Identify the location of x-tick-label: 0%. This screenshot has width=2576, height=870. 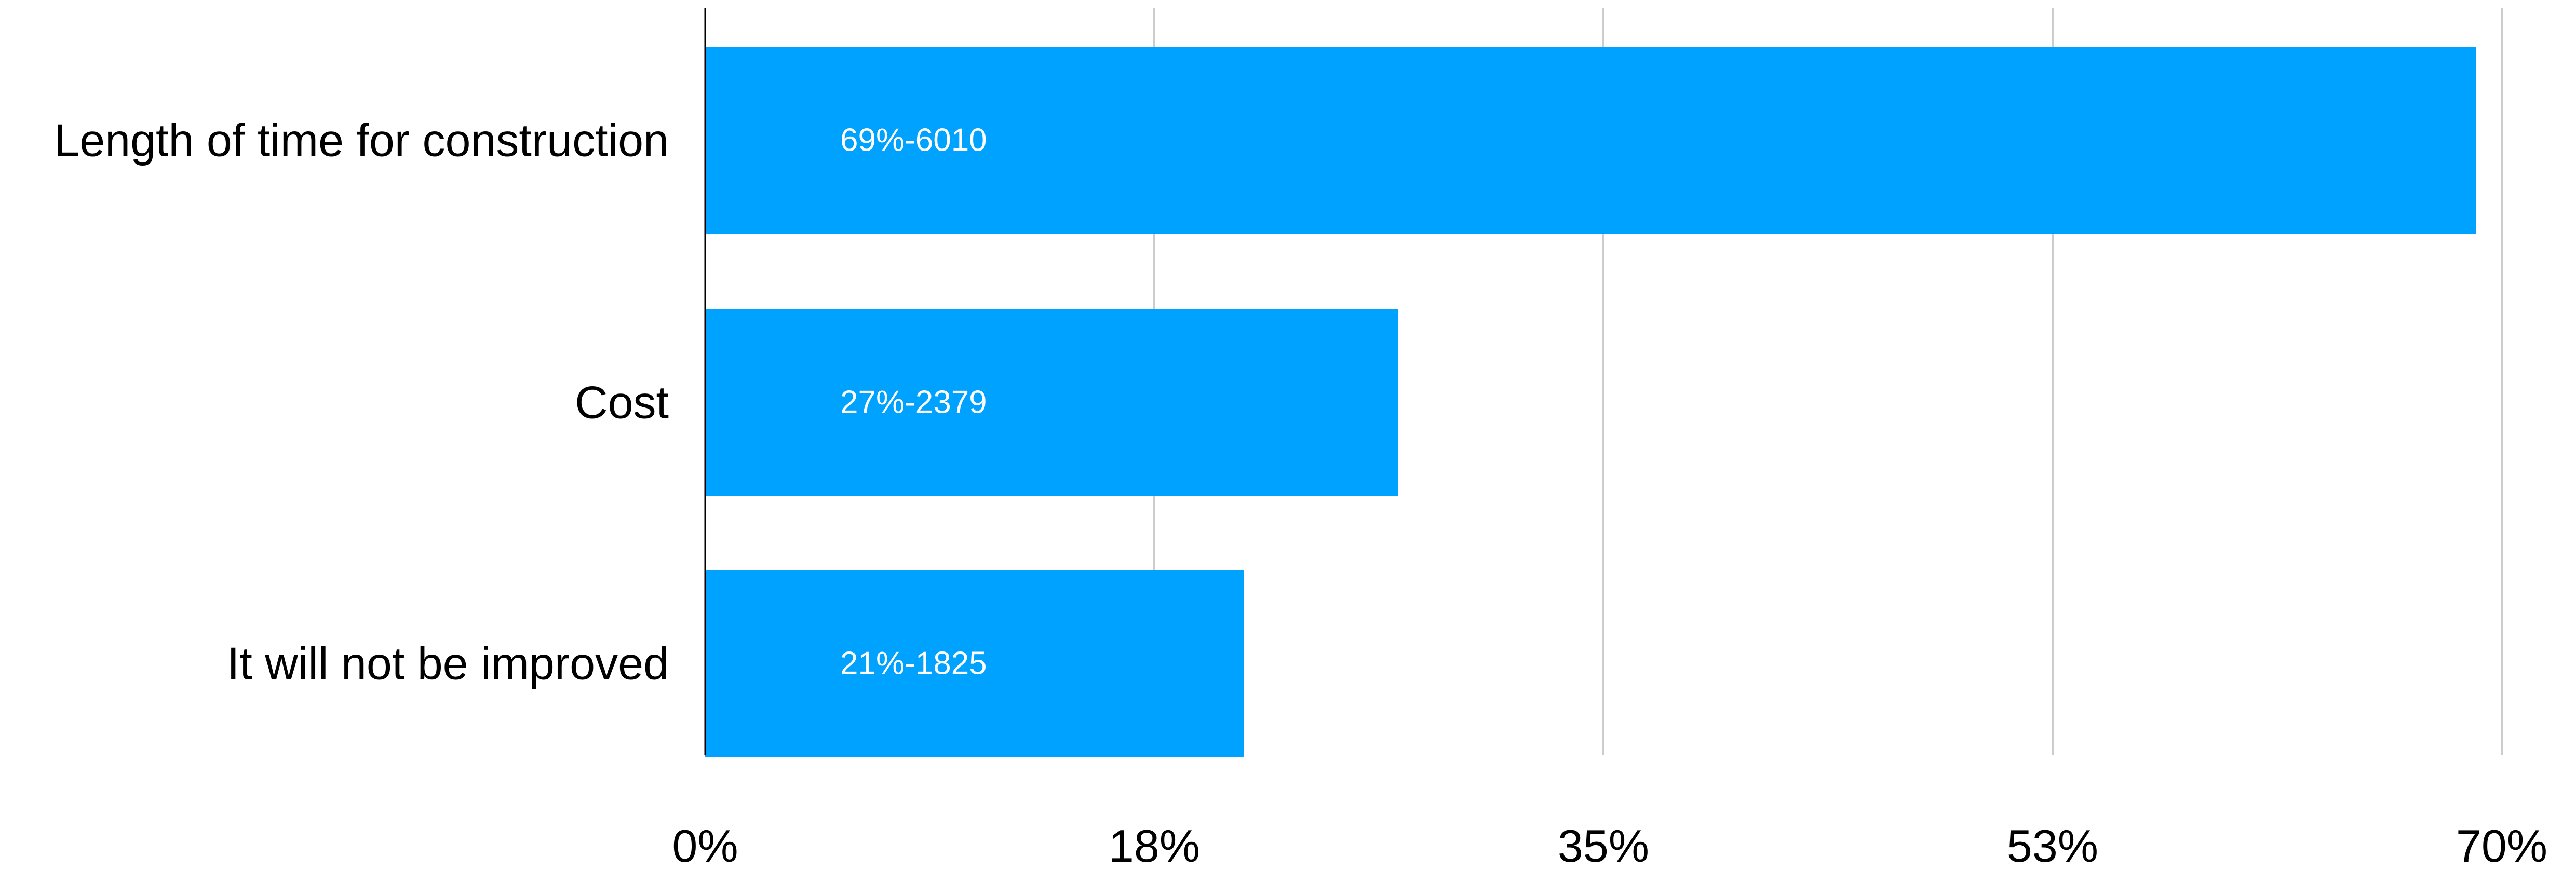
(705, 843).